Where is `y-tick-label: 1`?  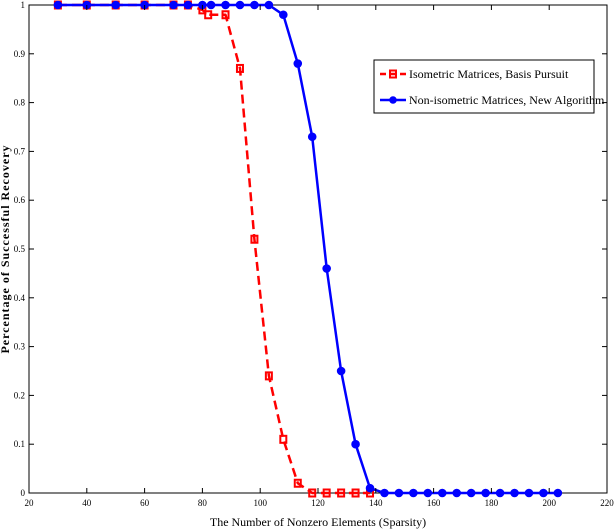 y-tick-label: 1 is located at coordinates (23, 5).